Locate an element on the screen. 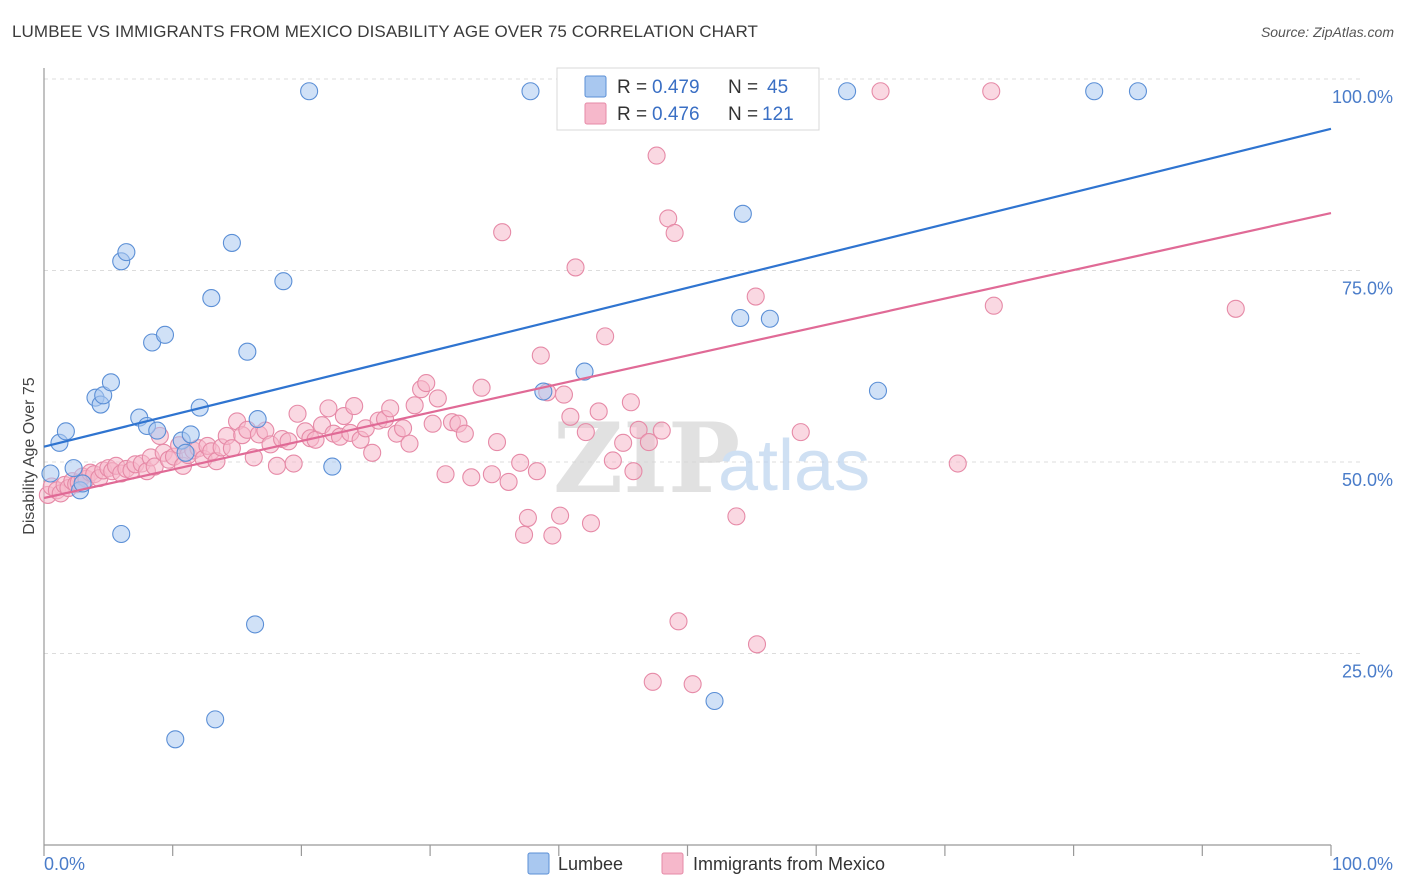  y-axis-tick-labels: 25.0% 50.0% 75.0% 100.0% is located at coordinates (1362, 384).